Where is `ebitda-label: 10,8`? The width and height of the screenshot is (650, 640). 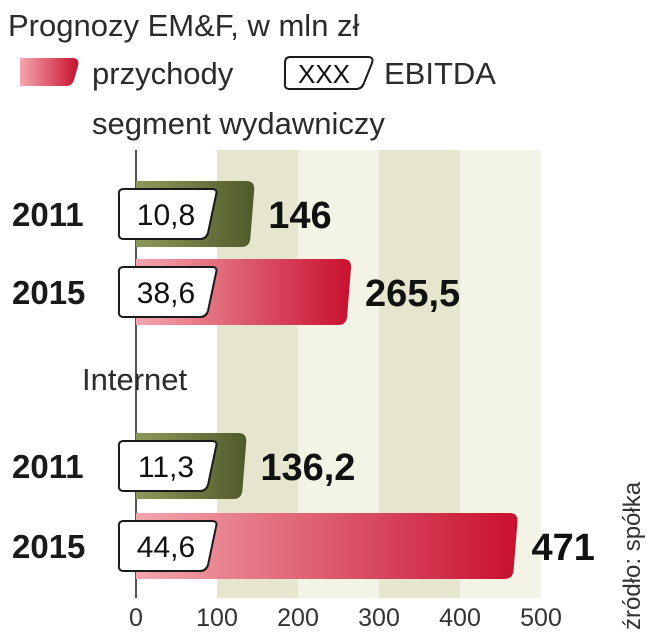
ebitda-label: 10,8 is located at coordinates (166, 215).